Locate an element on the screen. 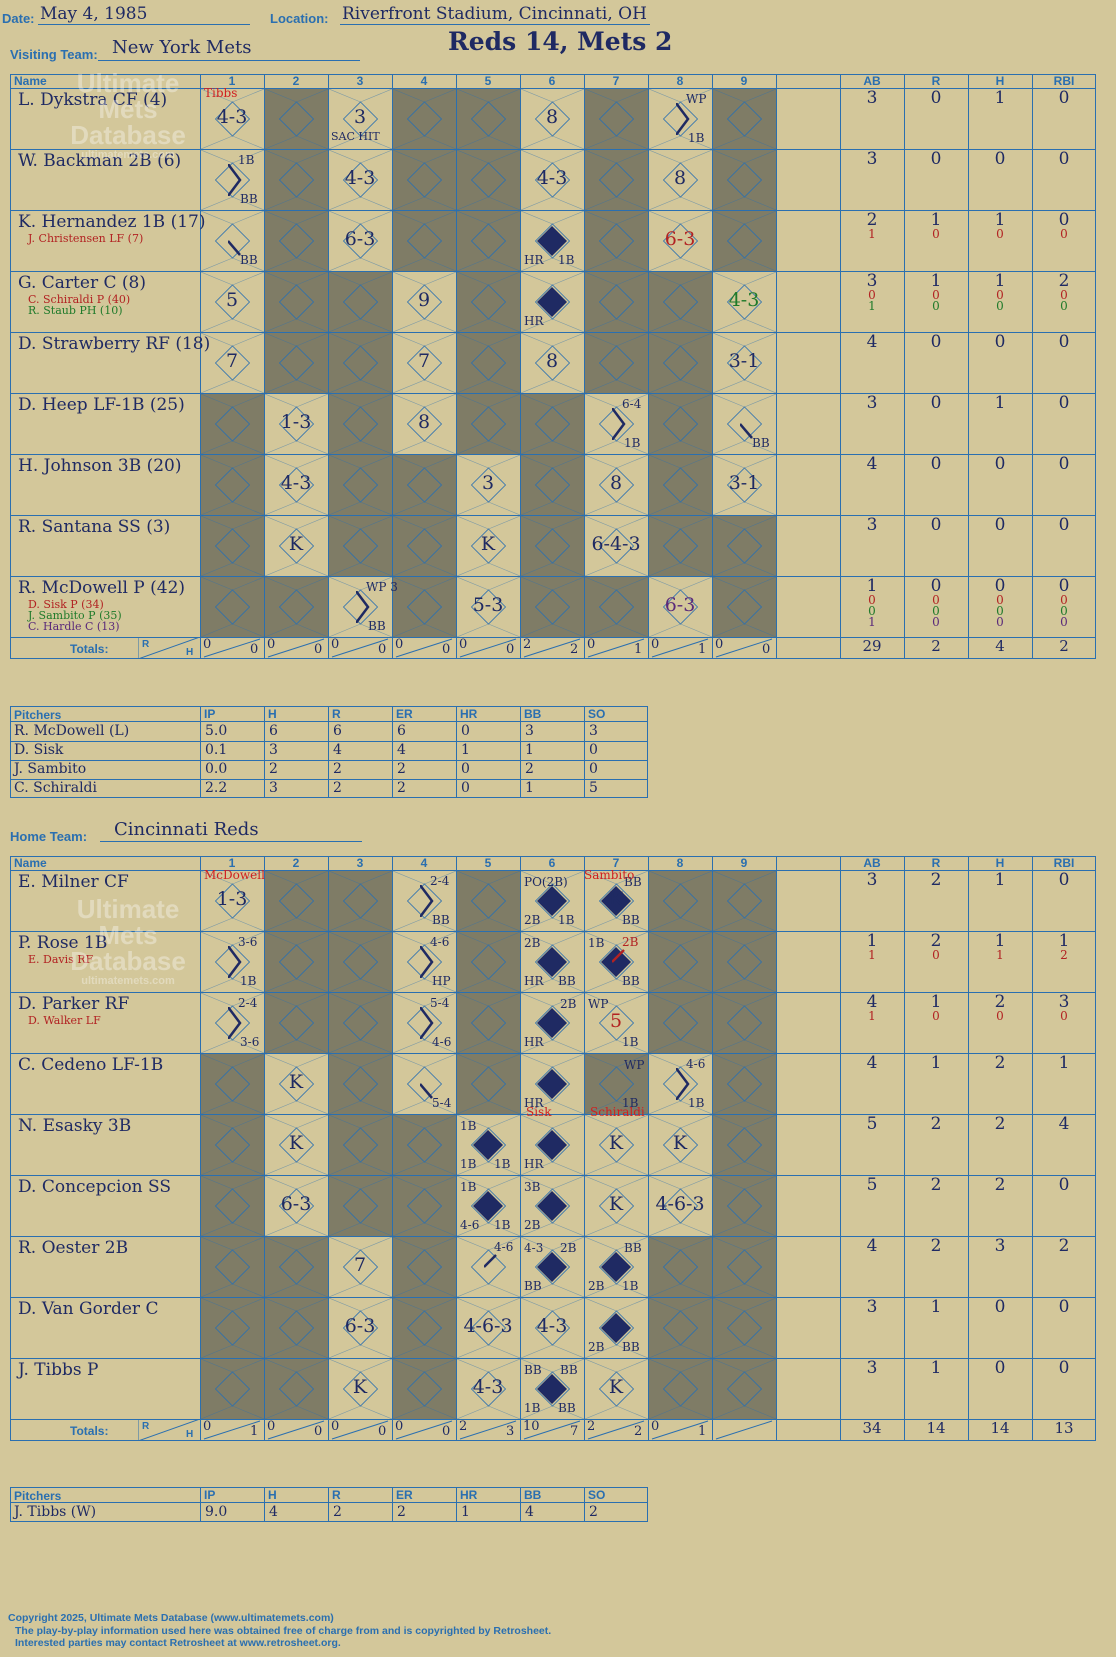 Image resolution: width=1116 pixels, height=1657 pixels. totals-h-label: H is located at coordinates (190, 1434).